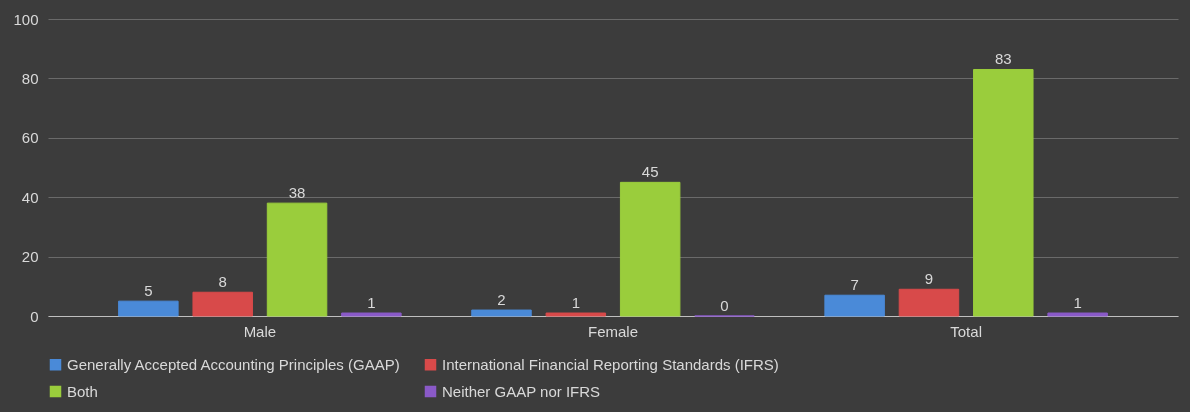 The image size is (1190, 412). I want to click on y-tick-label: 60, so click(30, 138).